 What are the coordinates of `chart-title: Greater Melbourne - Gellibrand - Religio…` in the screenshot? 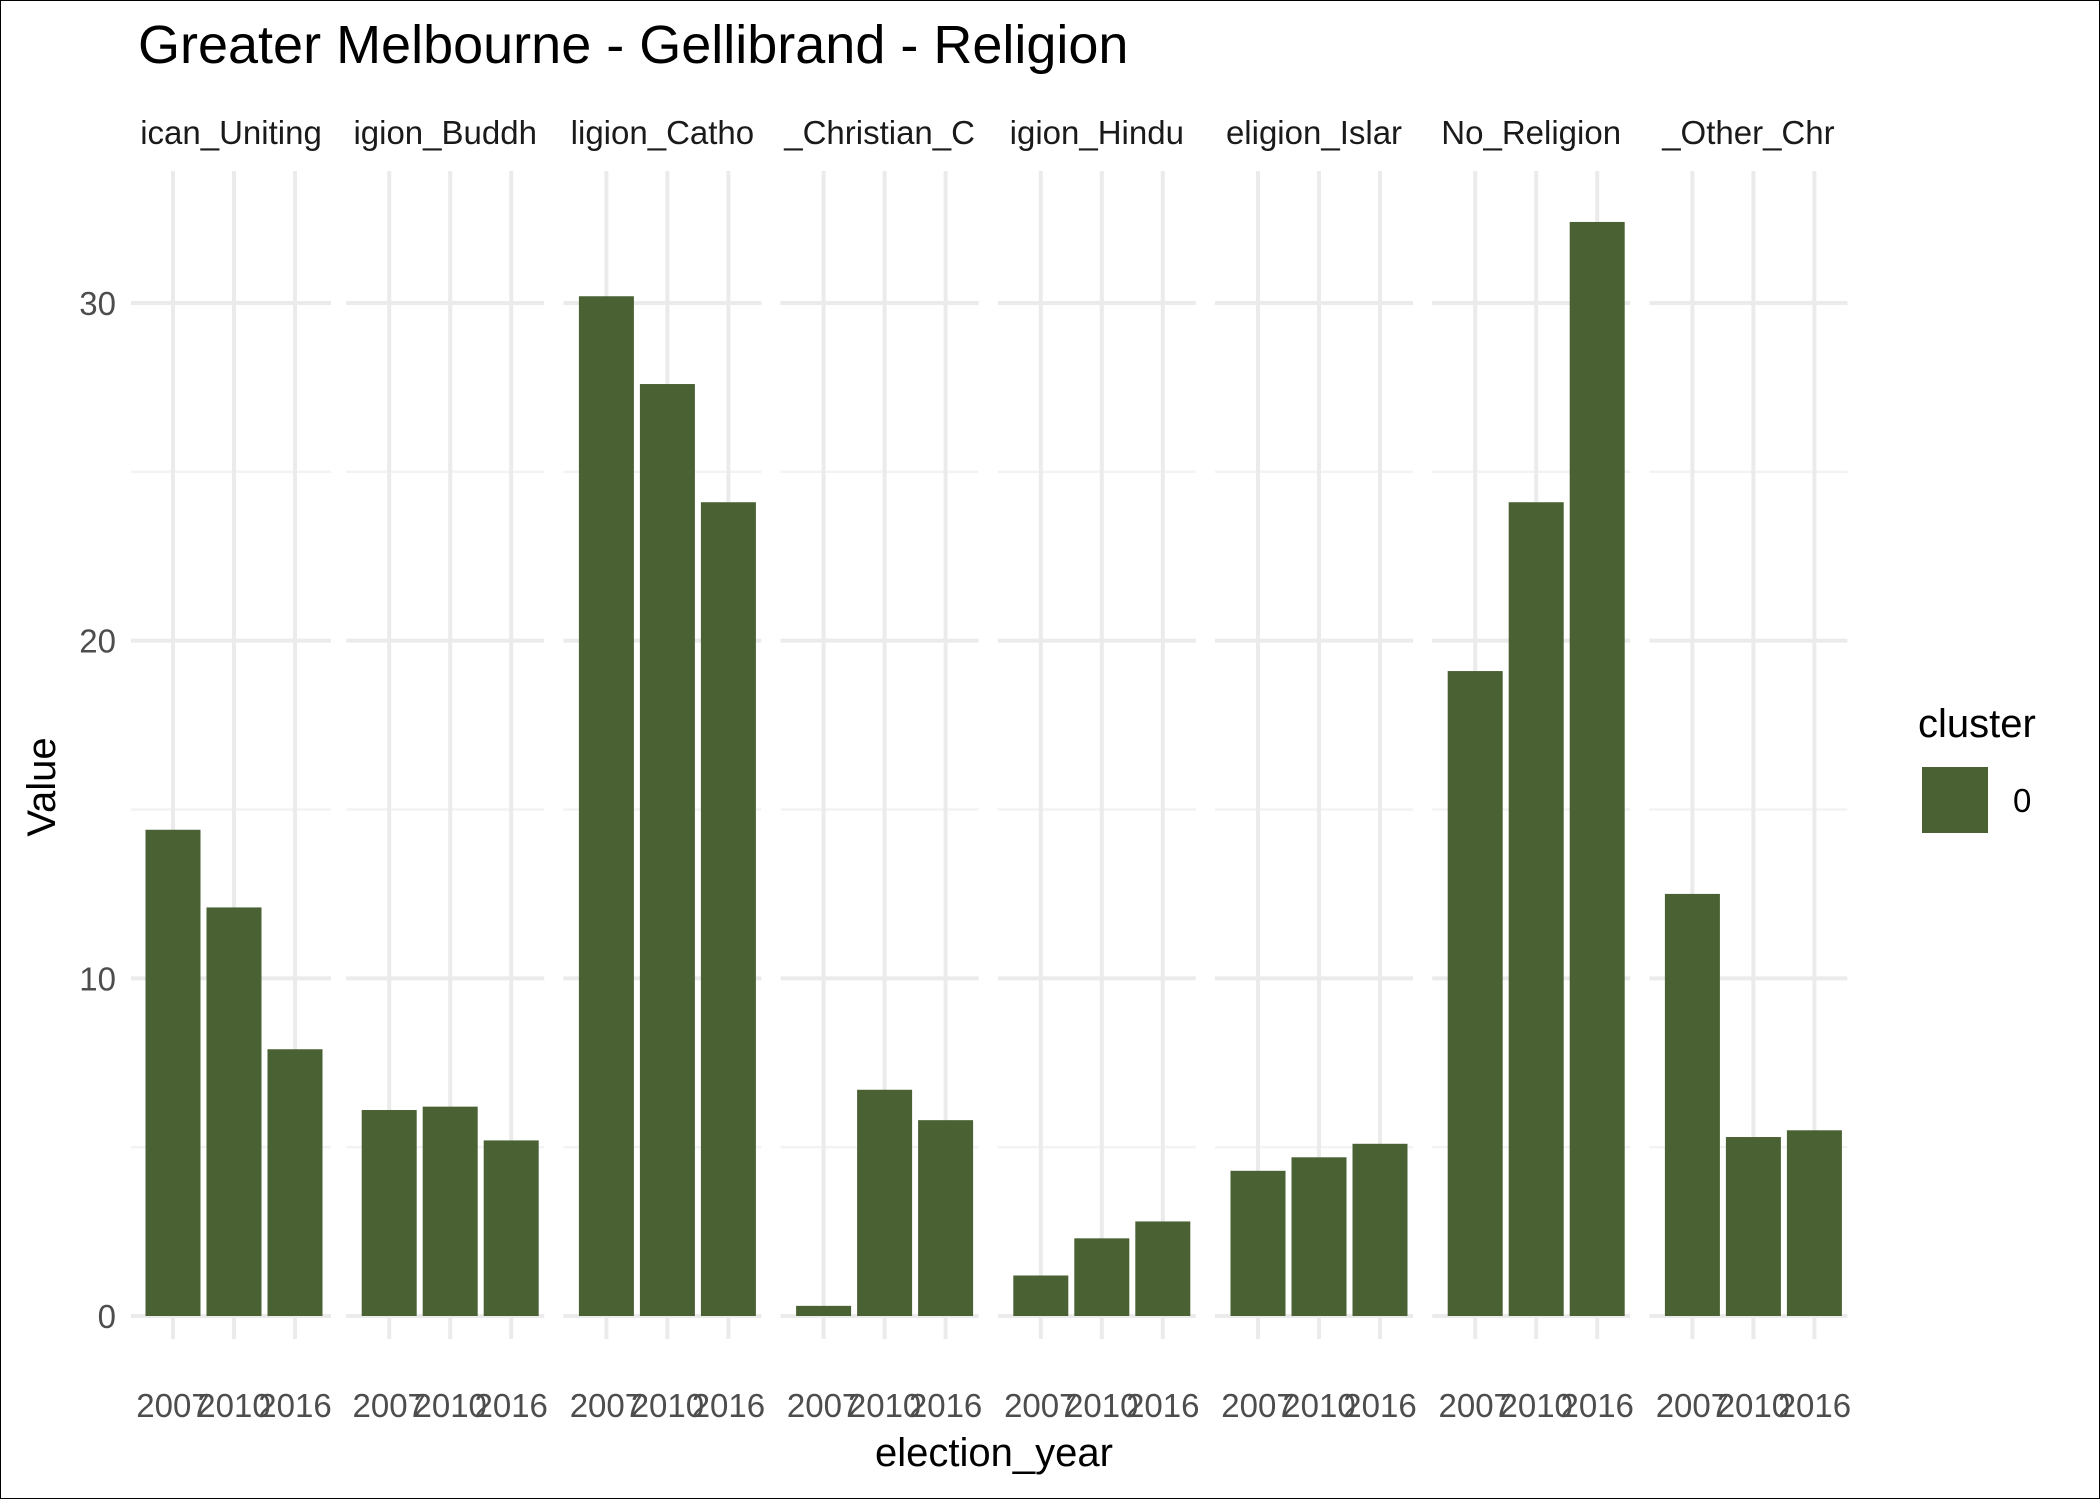 It's located at (633, 45).